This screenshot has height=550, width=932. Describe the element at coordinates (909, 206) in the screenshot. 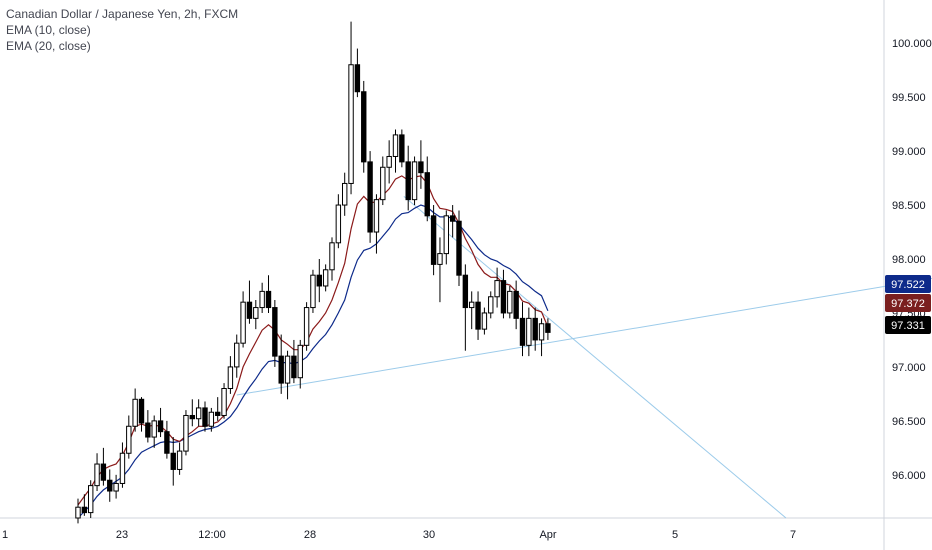

I see `y-tick-label: 98.500` at that location.